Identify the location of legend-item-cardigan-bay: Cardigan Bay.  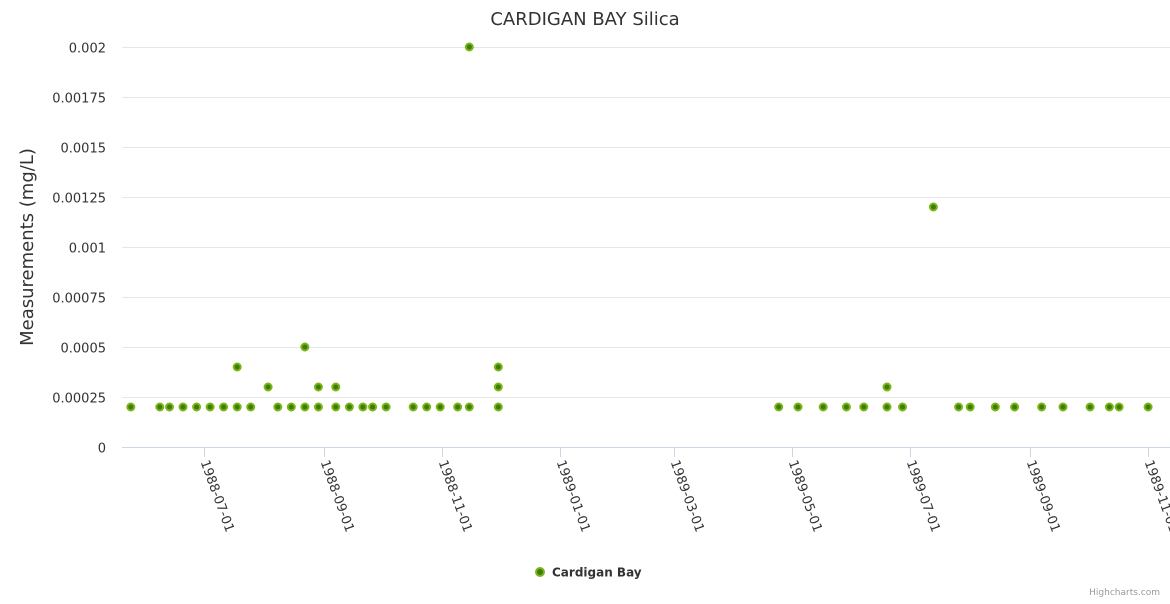
(588, 573).